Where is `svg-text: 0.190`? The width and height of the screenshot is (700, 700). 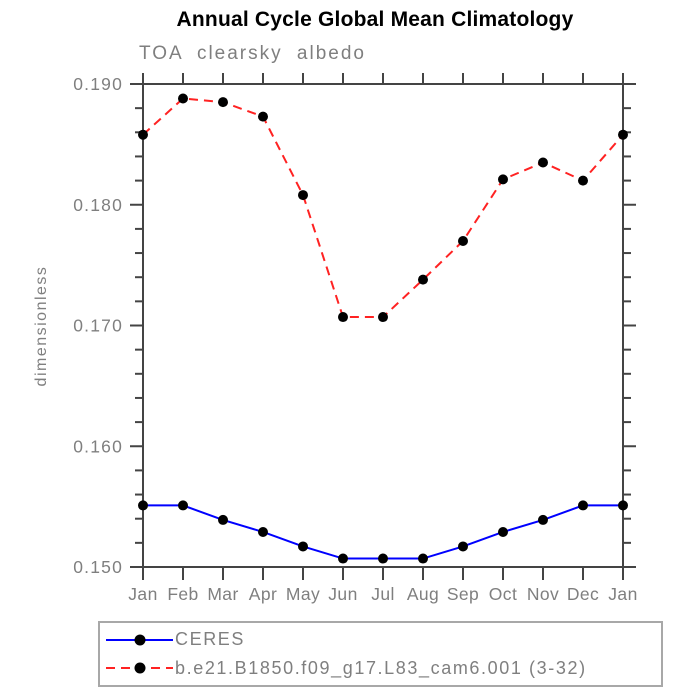
svg-text: 0.190 is located at coordinates (98, 84).